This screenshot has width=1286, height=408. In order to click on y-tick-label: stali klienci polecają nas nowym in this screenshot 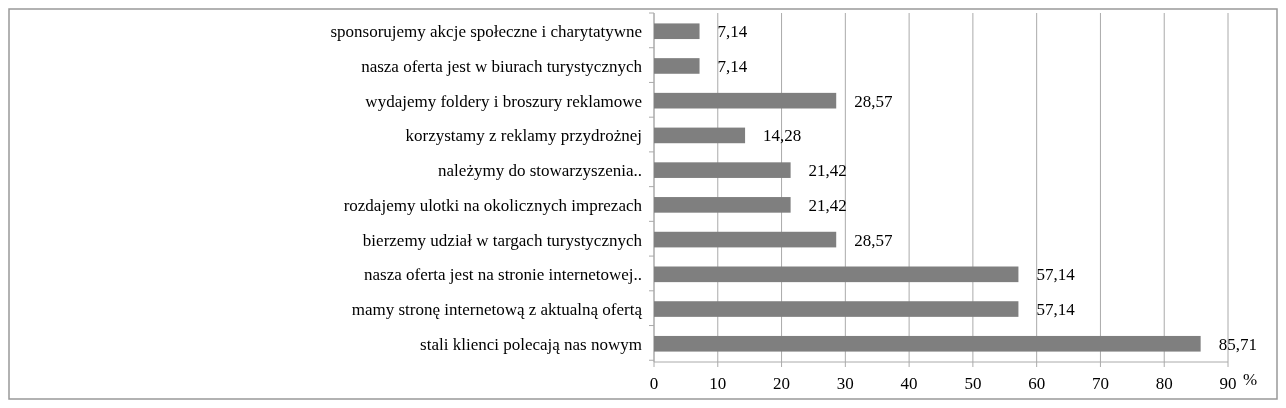, I will do `click(531, 344)`.